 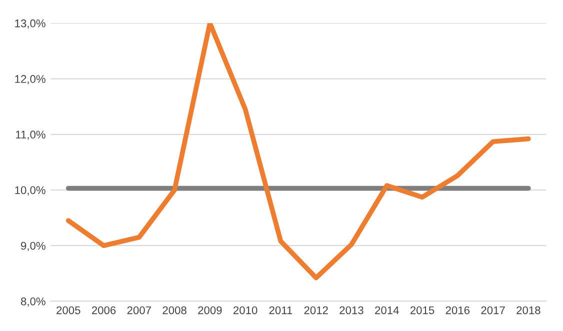 I want to click on x-tick-label: 2010, so click(x=246, y=310).